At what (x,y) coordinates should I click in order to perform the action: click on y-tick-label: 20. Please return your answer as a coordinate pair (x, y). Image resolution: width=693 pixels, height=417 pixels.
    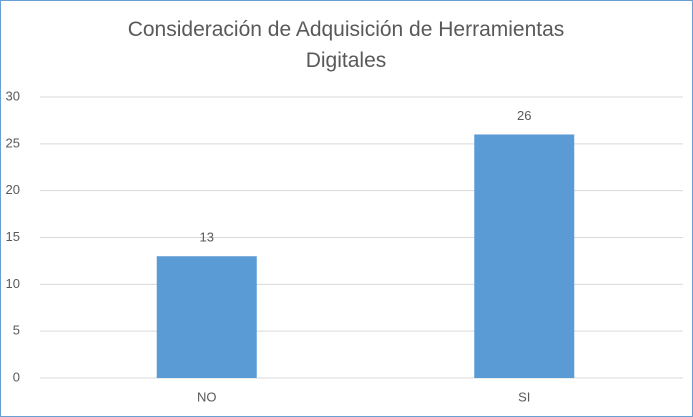
    Looking at the image, I should click on (13, 189).